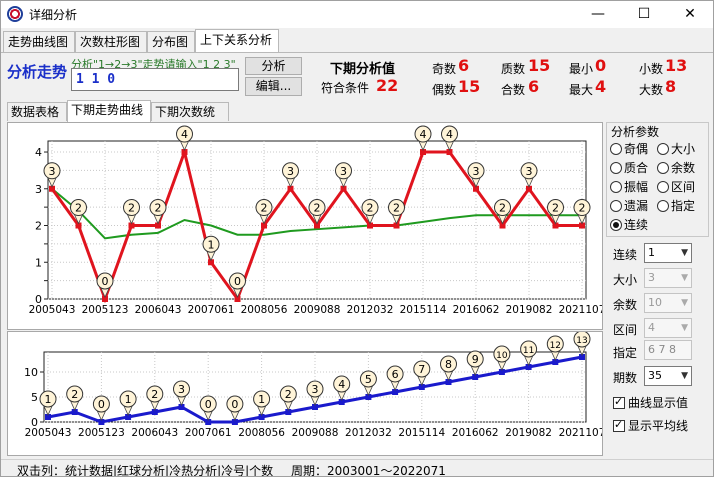 The image size is (714, 477). I want to click on trend-x-tick-label: 2005123, so click(105, 310).